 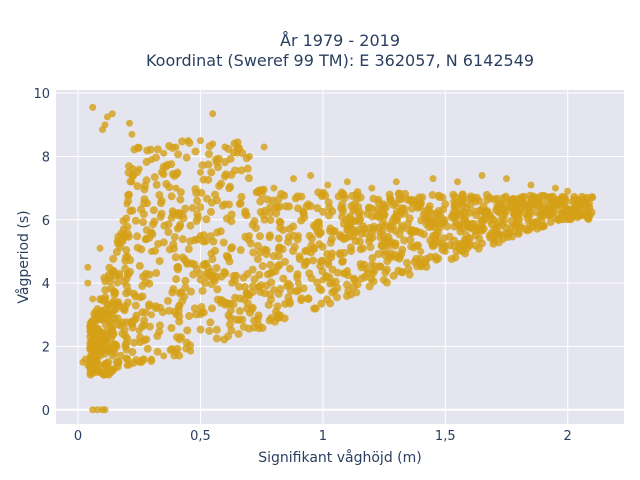 I want to click on y-tick-label: 4, so click(x=46, y=284).